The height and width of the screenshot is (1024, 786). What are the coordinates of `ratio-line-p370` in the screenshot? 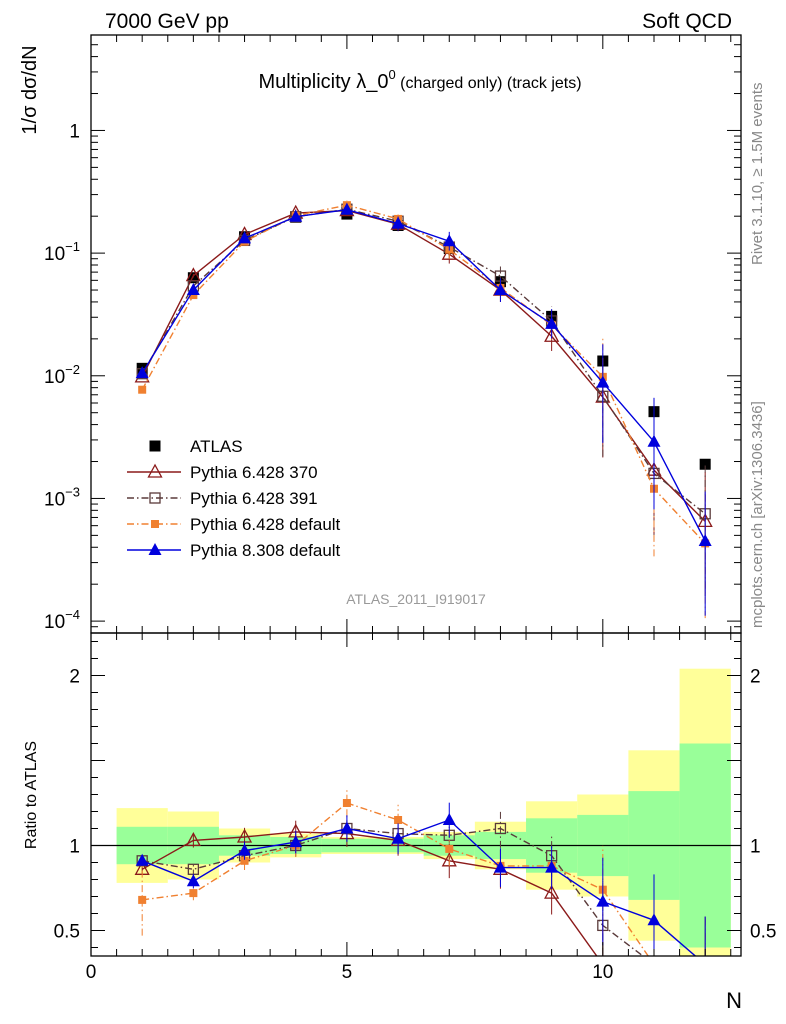 It's located at (369, 893).